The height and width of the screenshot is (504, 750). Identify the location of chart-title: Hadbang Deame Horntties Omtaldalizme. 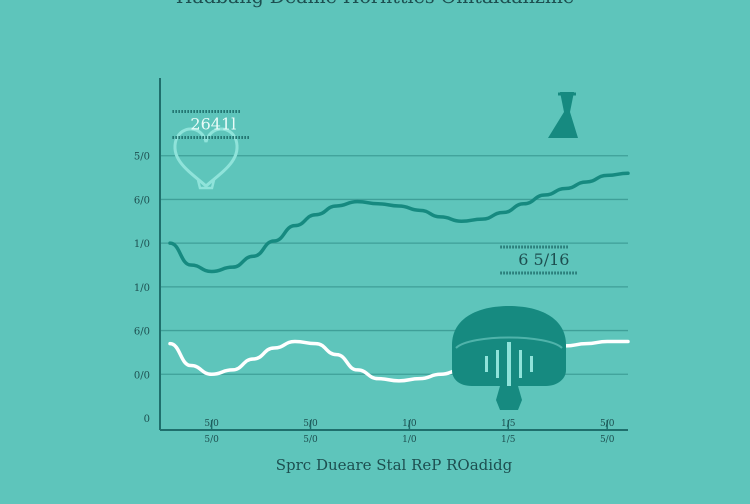
(375, 4).